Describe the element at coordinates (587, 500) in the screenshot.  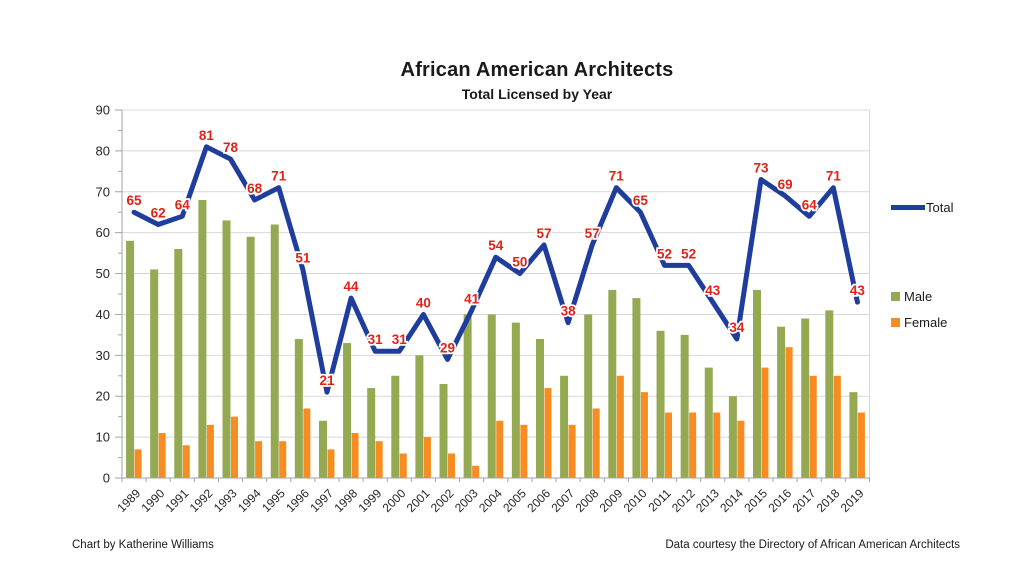
I see `x-axis-label: 2008` at that location.